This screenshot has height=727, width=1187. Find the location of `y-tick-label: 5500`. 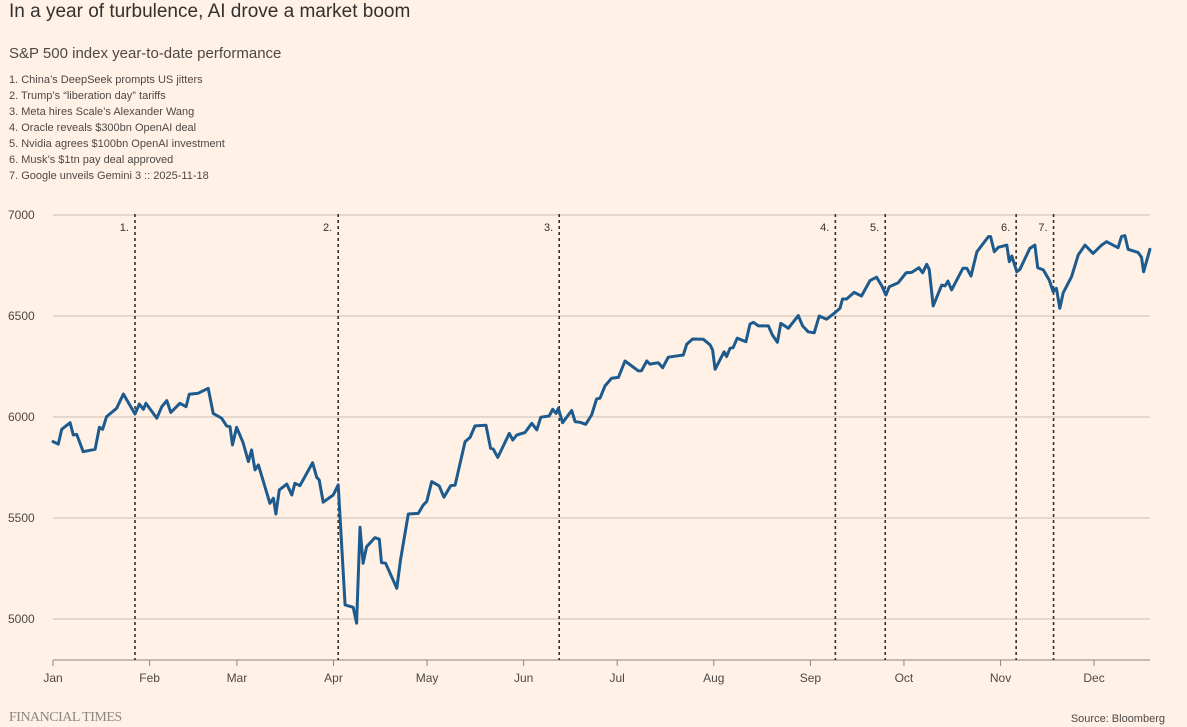

y-tick-label: 5500 is located at coordinates (21, 518).